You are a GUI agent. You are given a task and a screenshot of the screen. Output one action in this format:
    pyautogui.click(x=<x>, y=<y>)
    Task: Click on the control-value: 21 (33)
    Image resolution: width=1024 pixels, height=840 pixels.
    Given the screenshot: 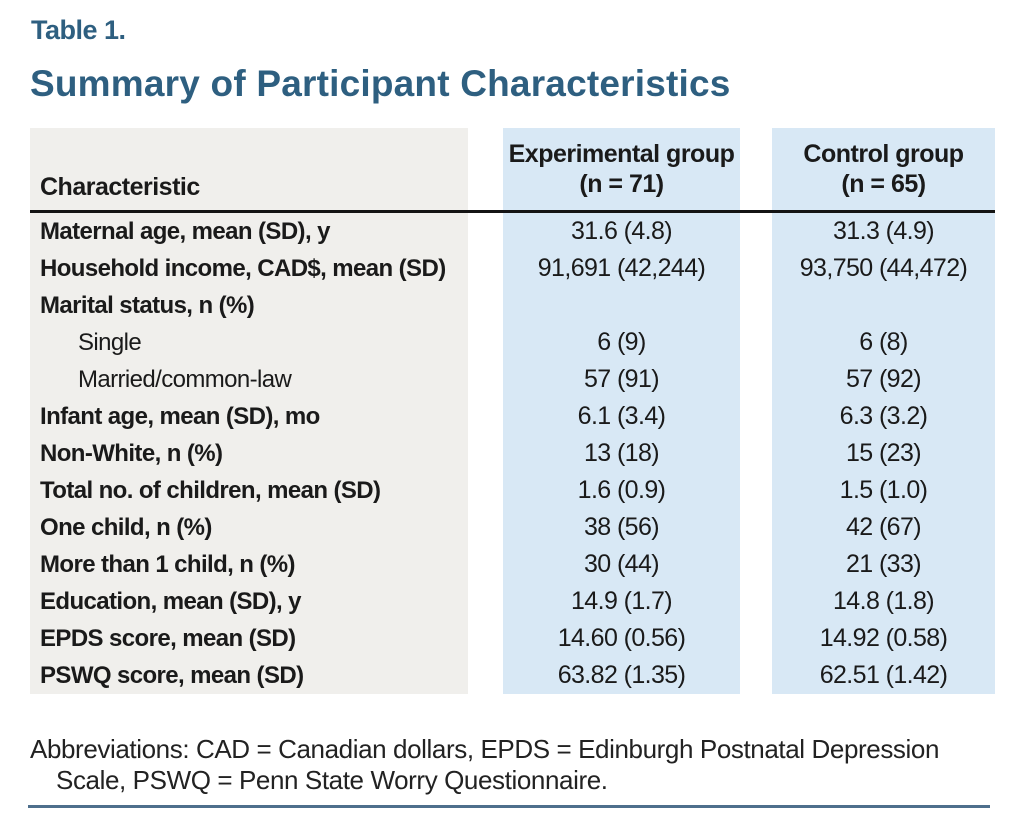 What is the action you would take?
    pyautogui.click(x=883, y=564)
    